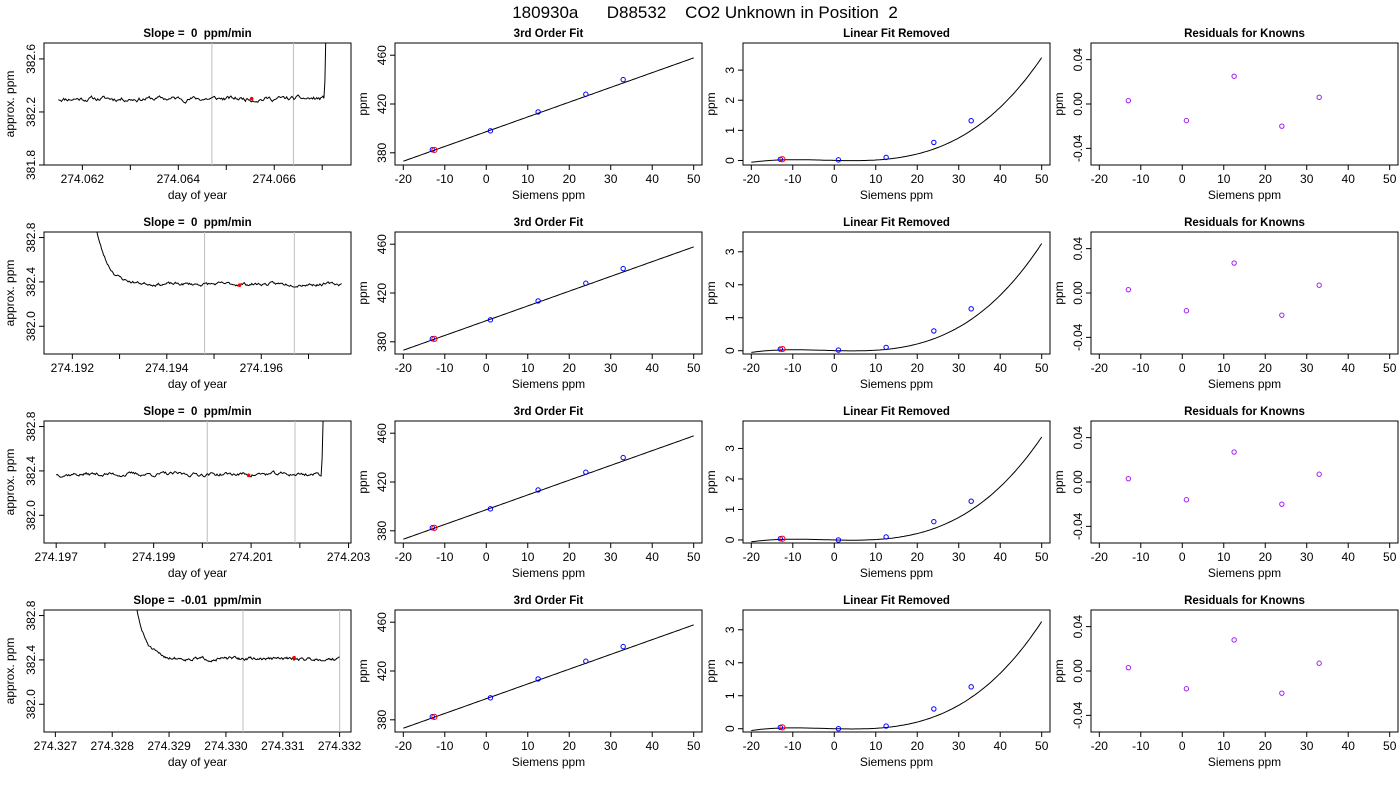 This screenshot has height=800, width=1400. What do you see at coordinates (251, 98) in the screenshot?
I see `analysis-point-marker` at bounding box center [251, 98].